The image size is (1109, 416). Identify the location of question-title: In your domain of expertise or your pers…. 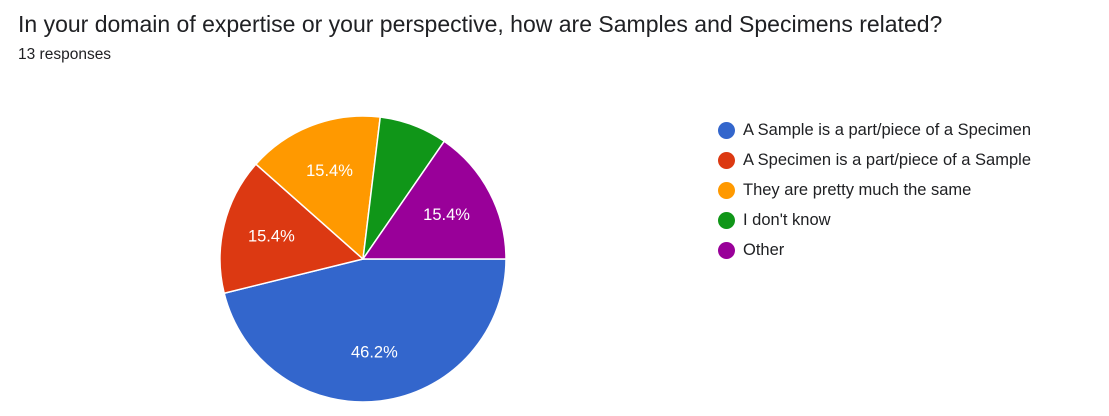
(480, 24).